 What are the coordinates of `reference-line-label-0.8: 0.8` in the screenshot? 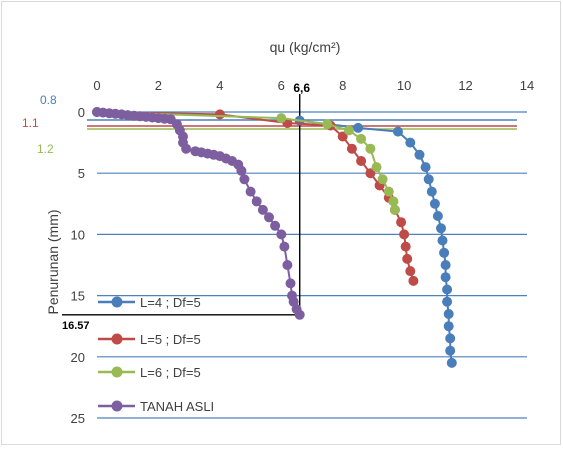 It's located at (48, 100).